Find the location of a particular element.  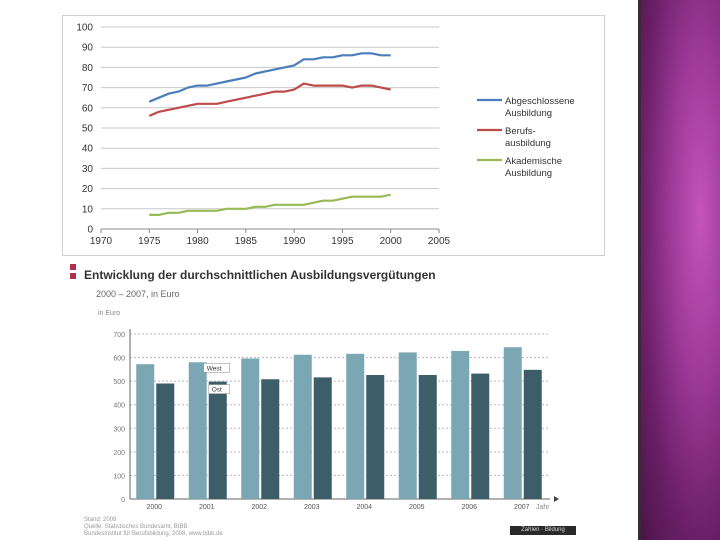

y-axis-label: in Euro is located at coordinates (109, 313).